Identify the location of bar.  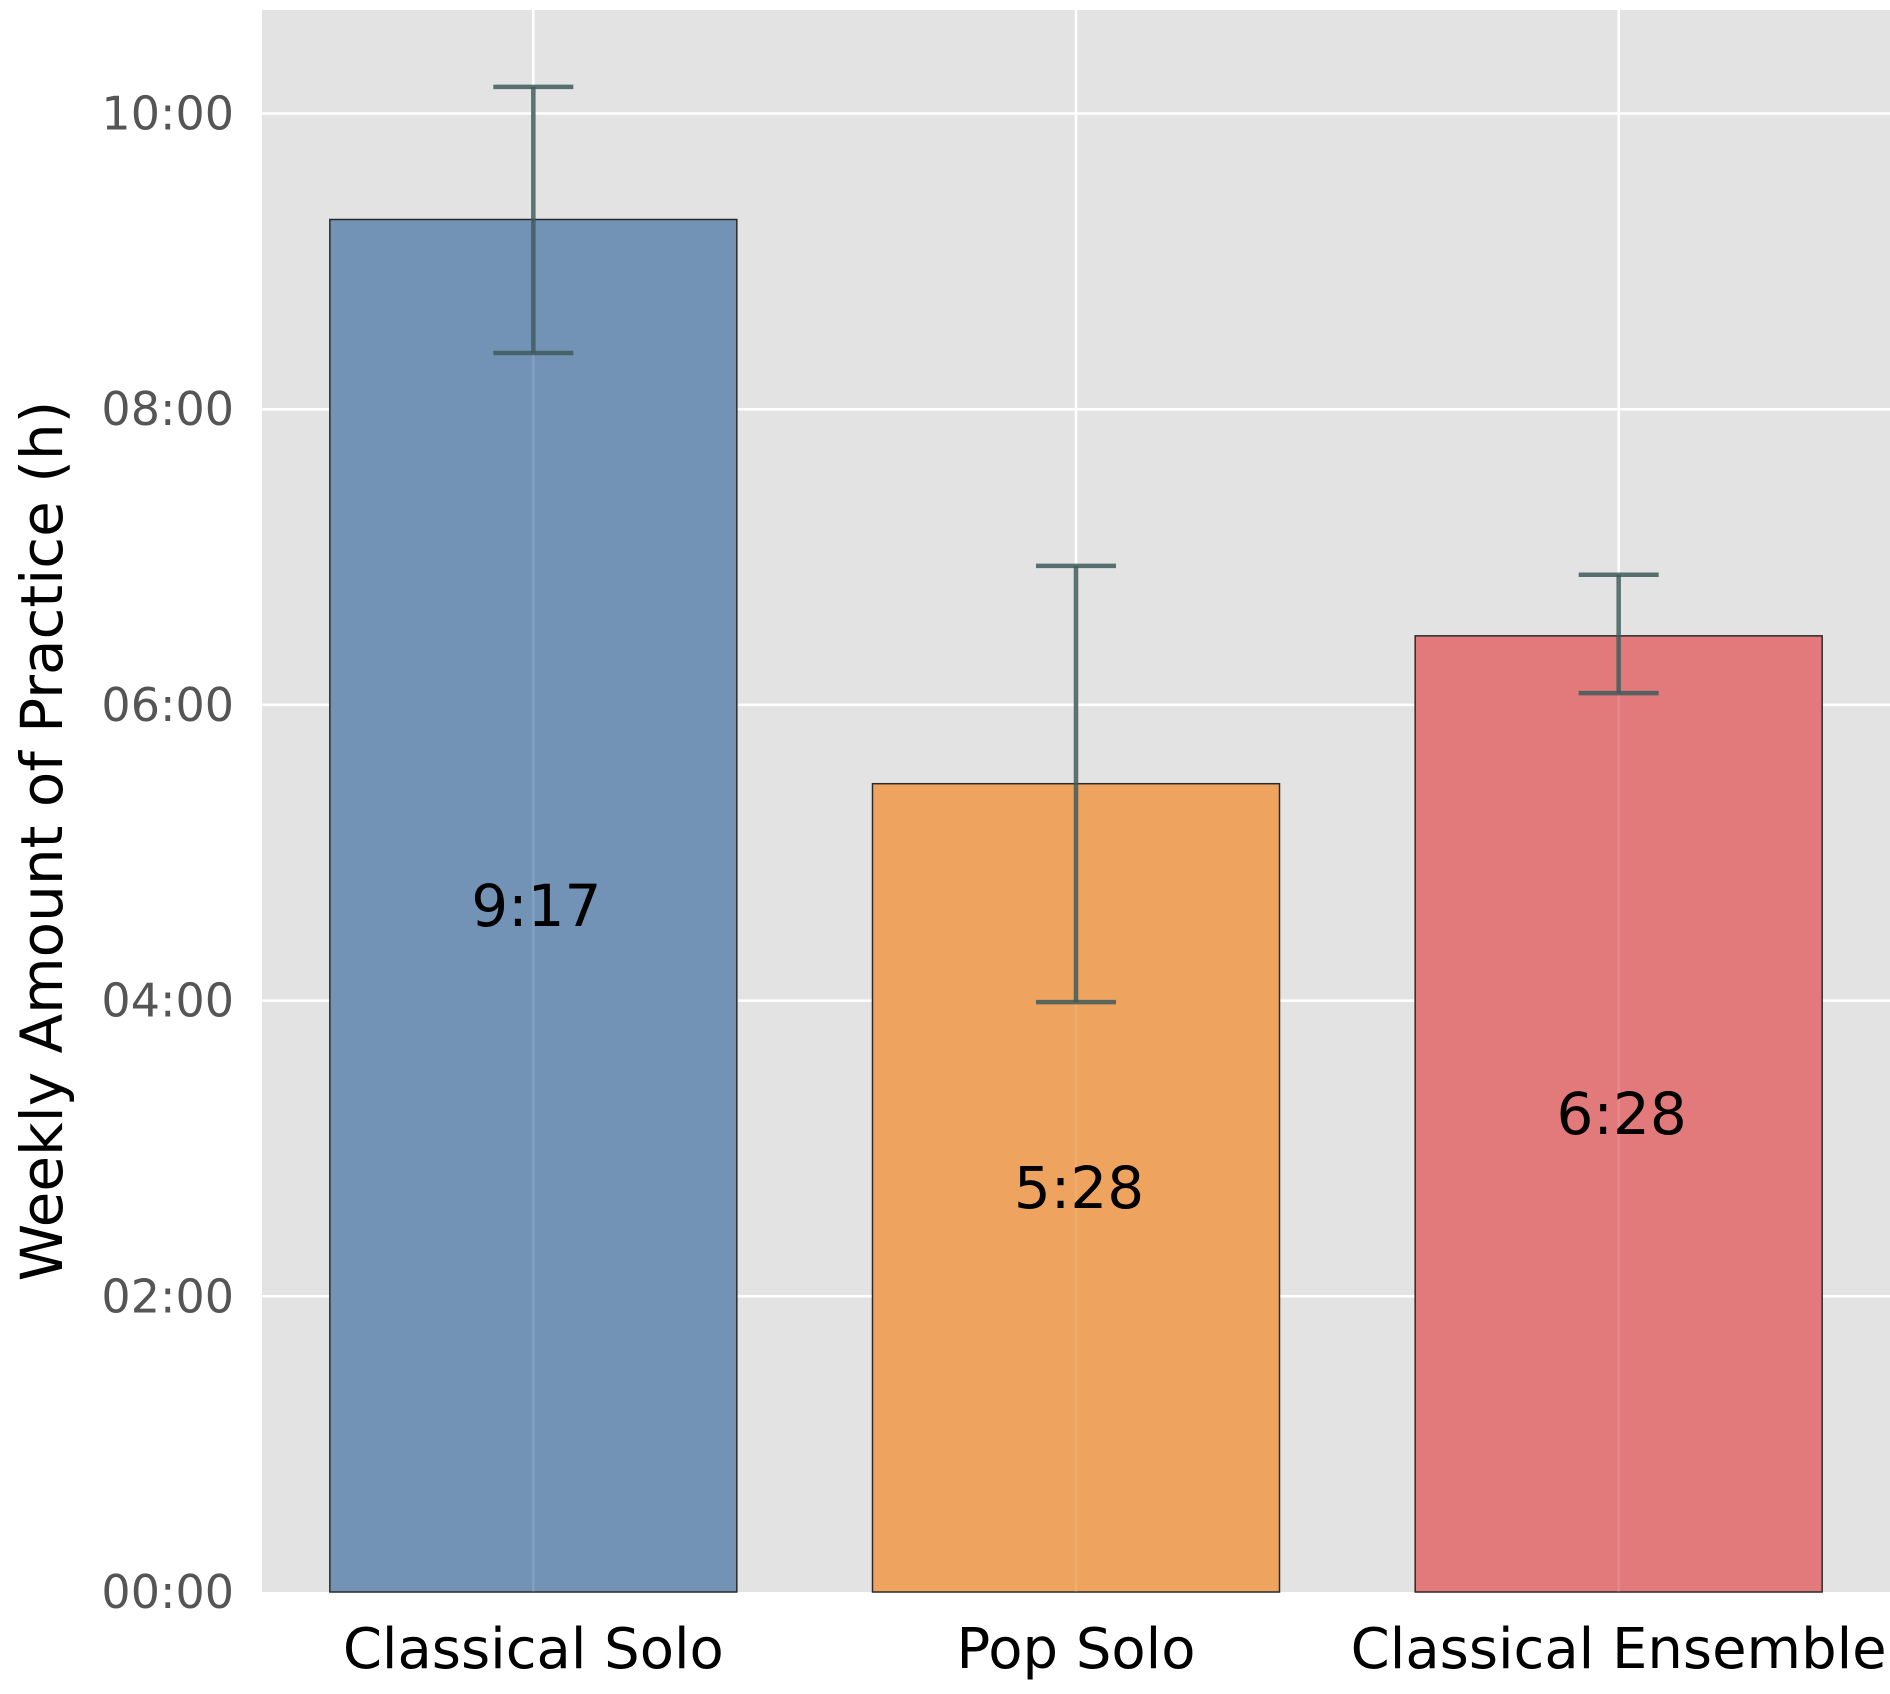
(1618, 1114).